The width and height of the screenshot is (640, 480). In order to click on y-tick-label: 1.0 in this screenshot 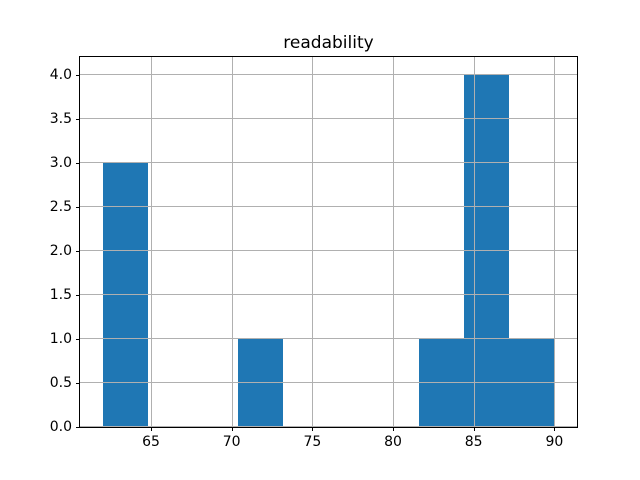, I will do `click(60, 338)`.